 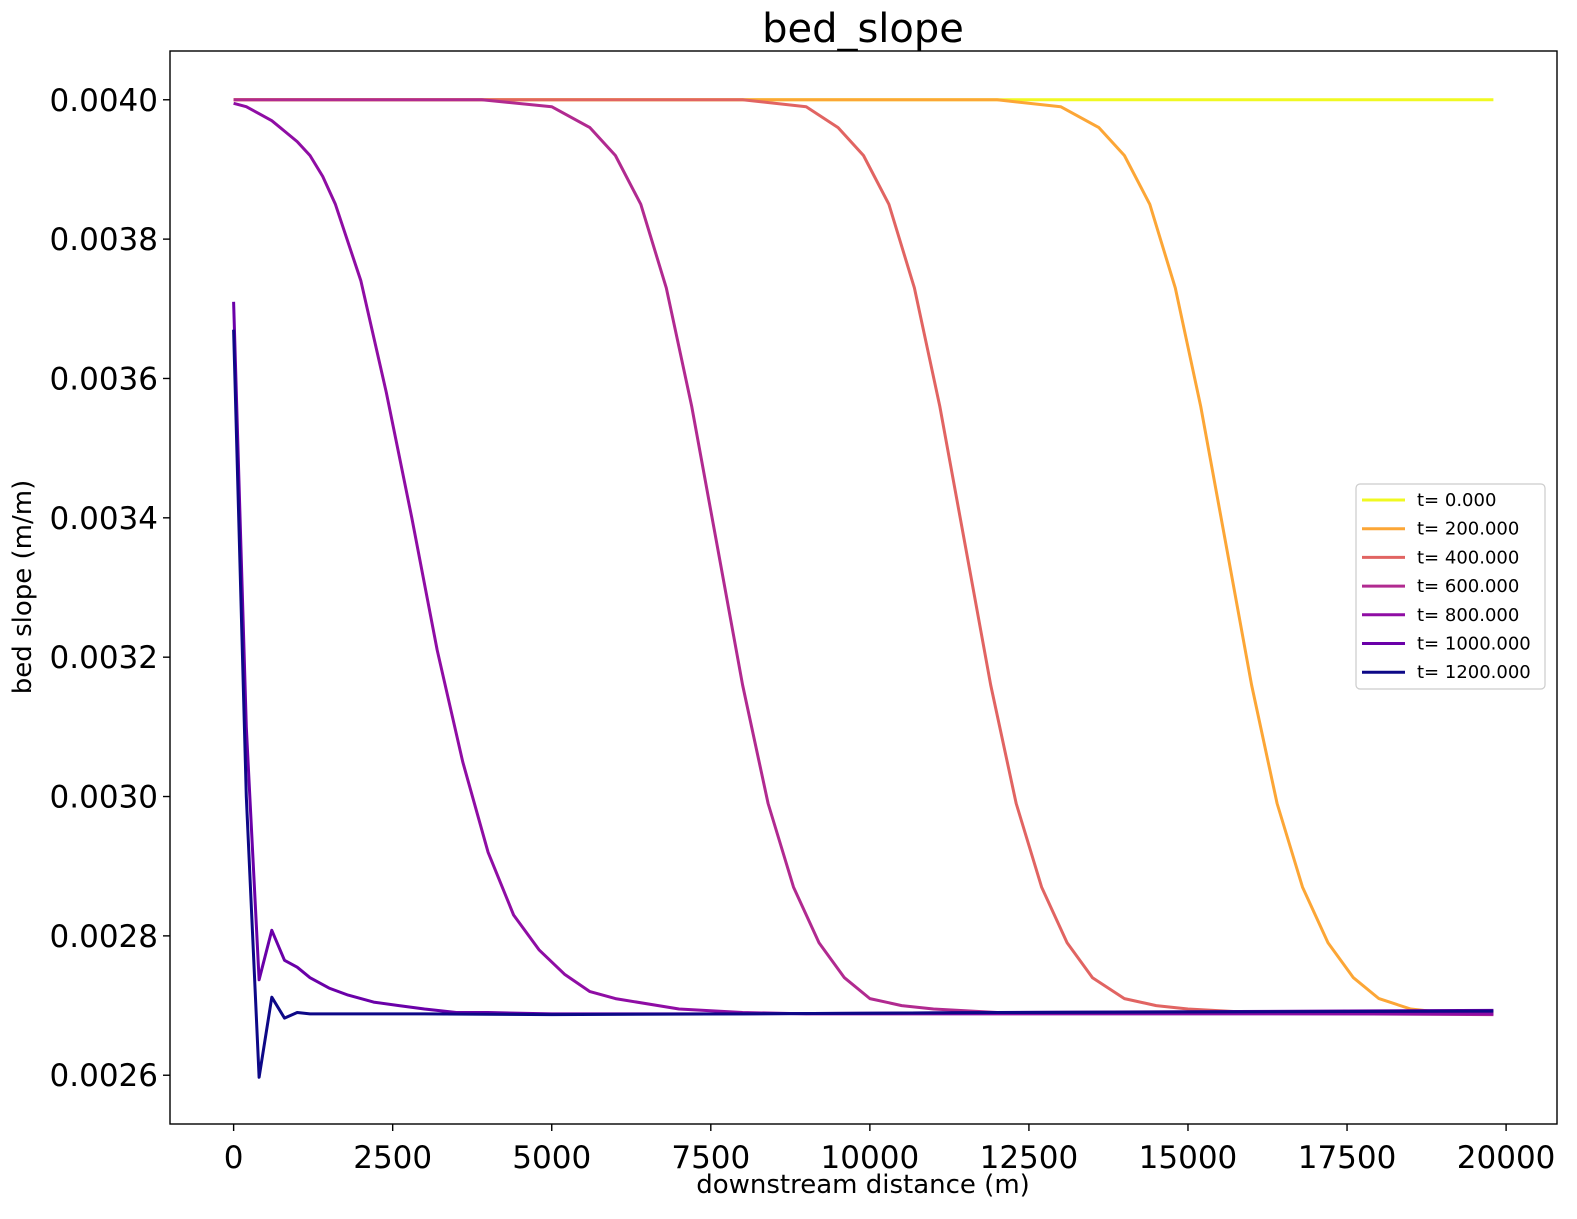 I want to click on legend-label: t= 1000.000, so click(x=1474, y=644).